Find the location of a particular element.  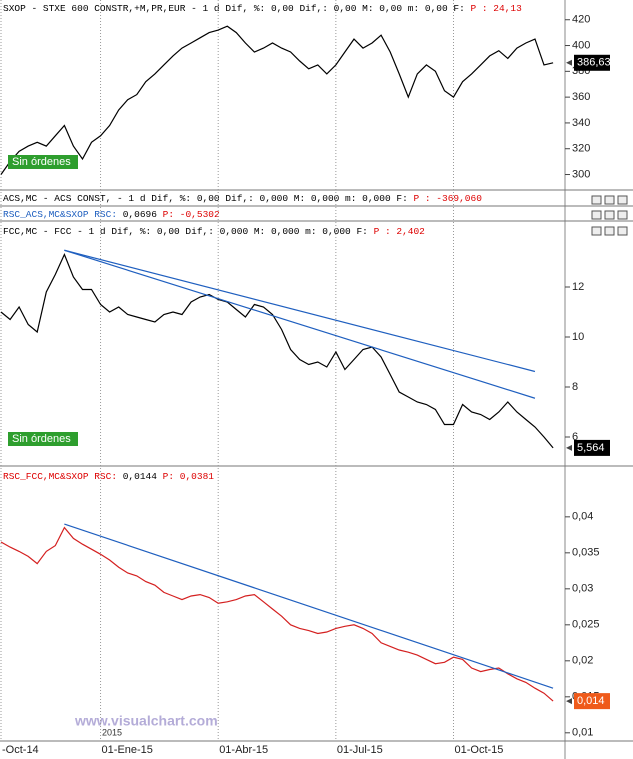

panel-value: 0,0696 is located at coordinates (140, 214).